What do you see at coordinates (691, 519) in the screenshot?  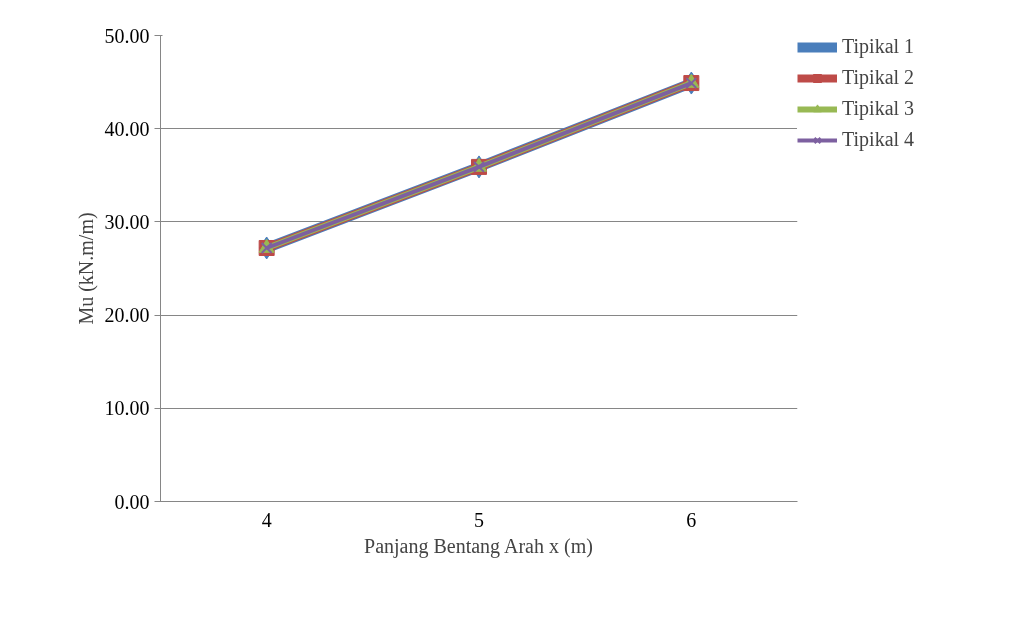 I see `x-tick-label: 6` at bounding box center [691, 519].